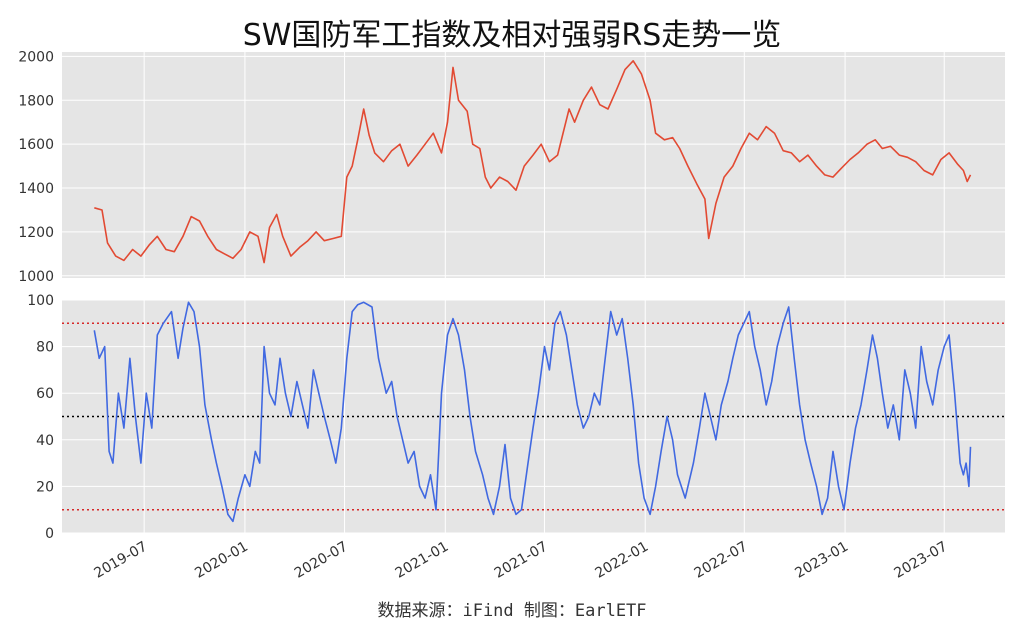 The width and height of the screenshot is (1024, 632). Describe the element at coordinates (36, 233) in the screenshot. I see `index-panel-y-tick-label: 1200` at that location.